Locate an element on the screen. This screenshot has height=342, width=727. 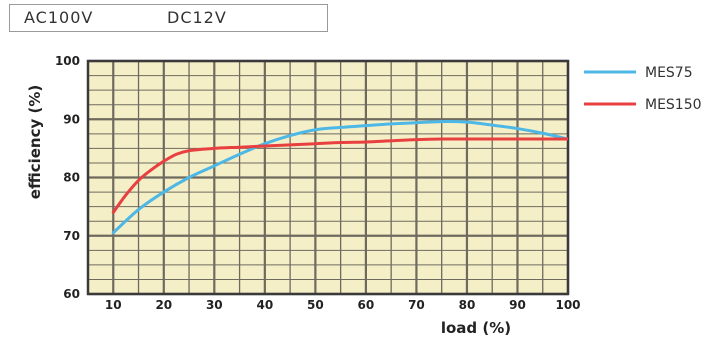
x-tick-label: 30 is located at coordinates (214, 305).